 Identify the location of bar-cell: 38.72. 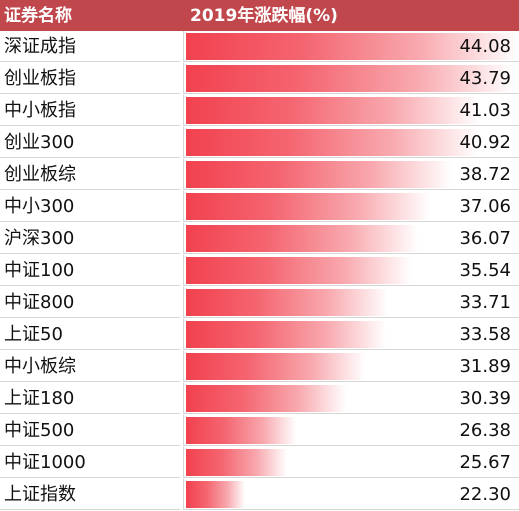
(351, 174).